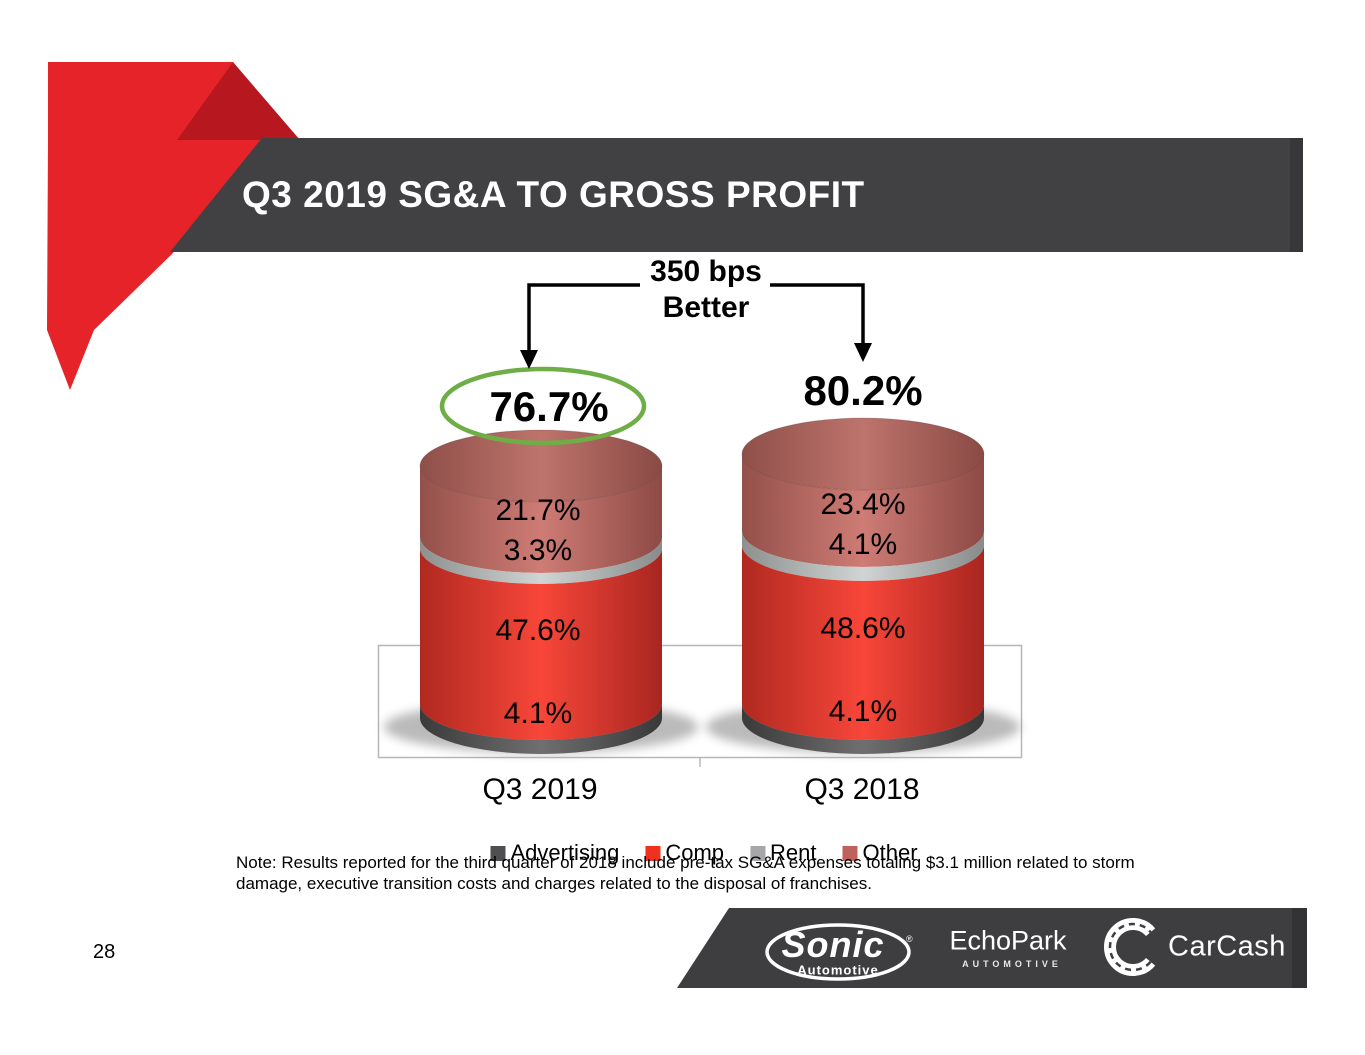 The height and width of the screenshot is (1055, 1365). I want to click on chart-legend: Advertising Comp Rent Other, so click(704, 853).